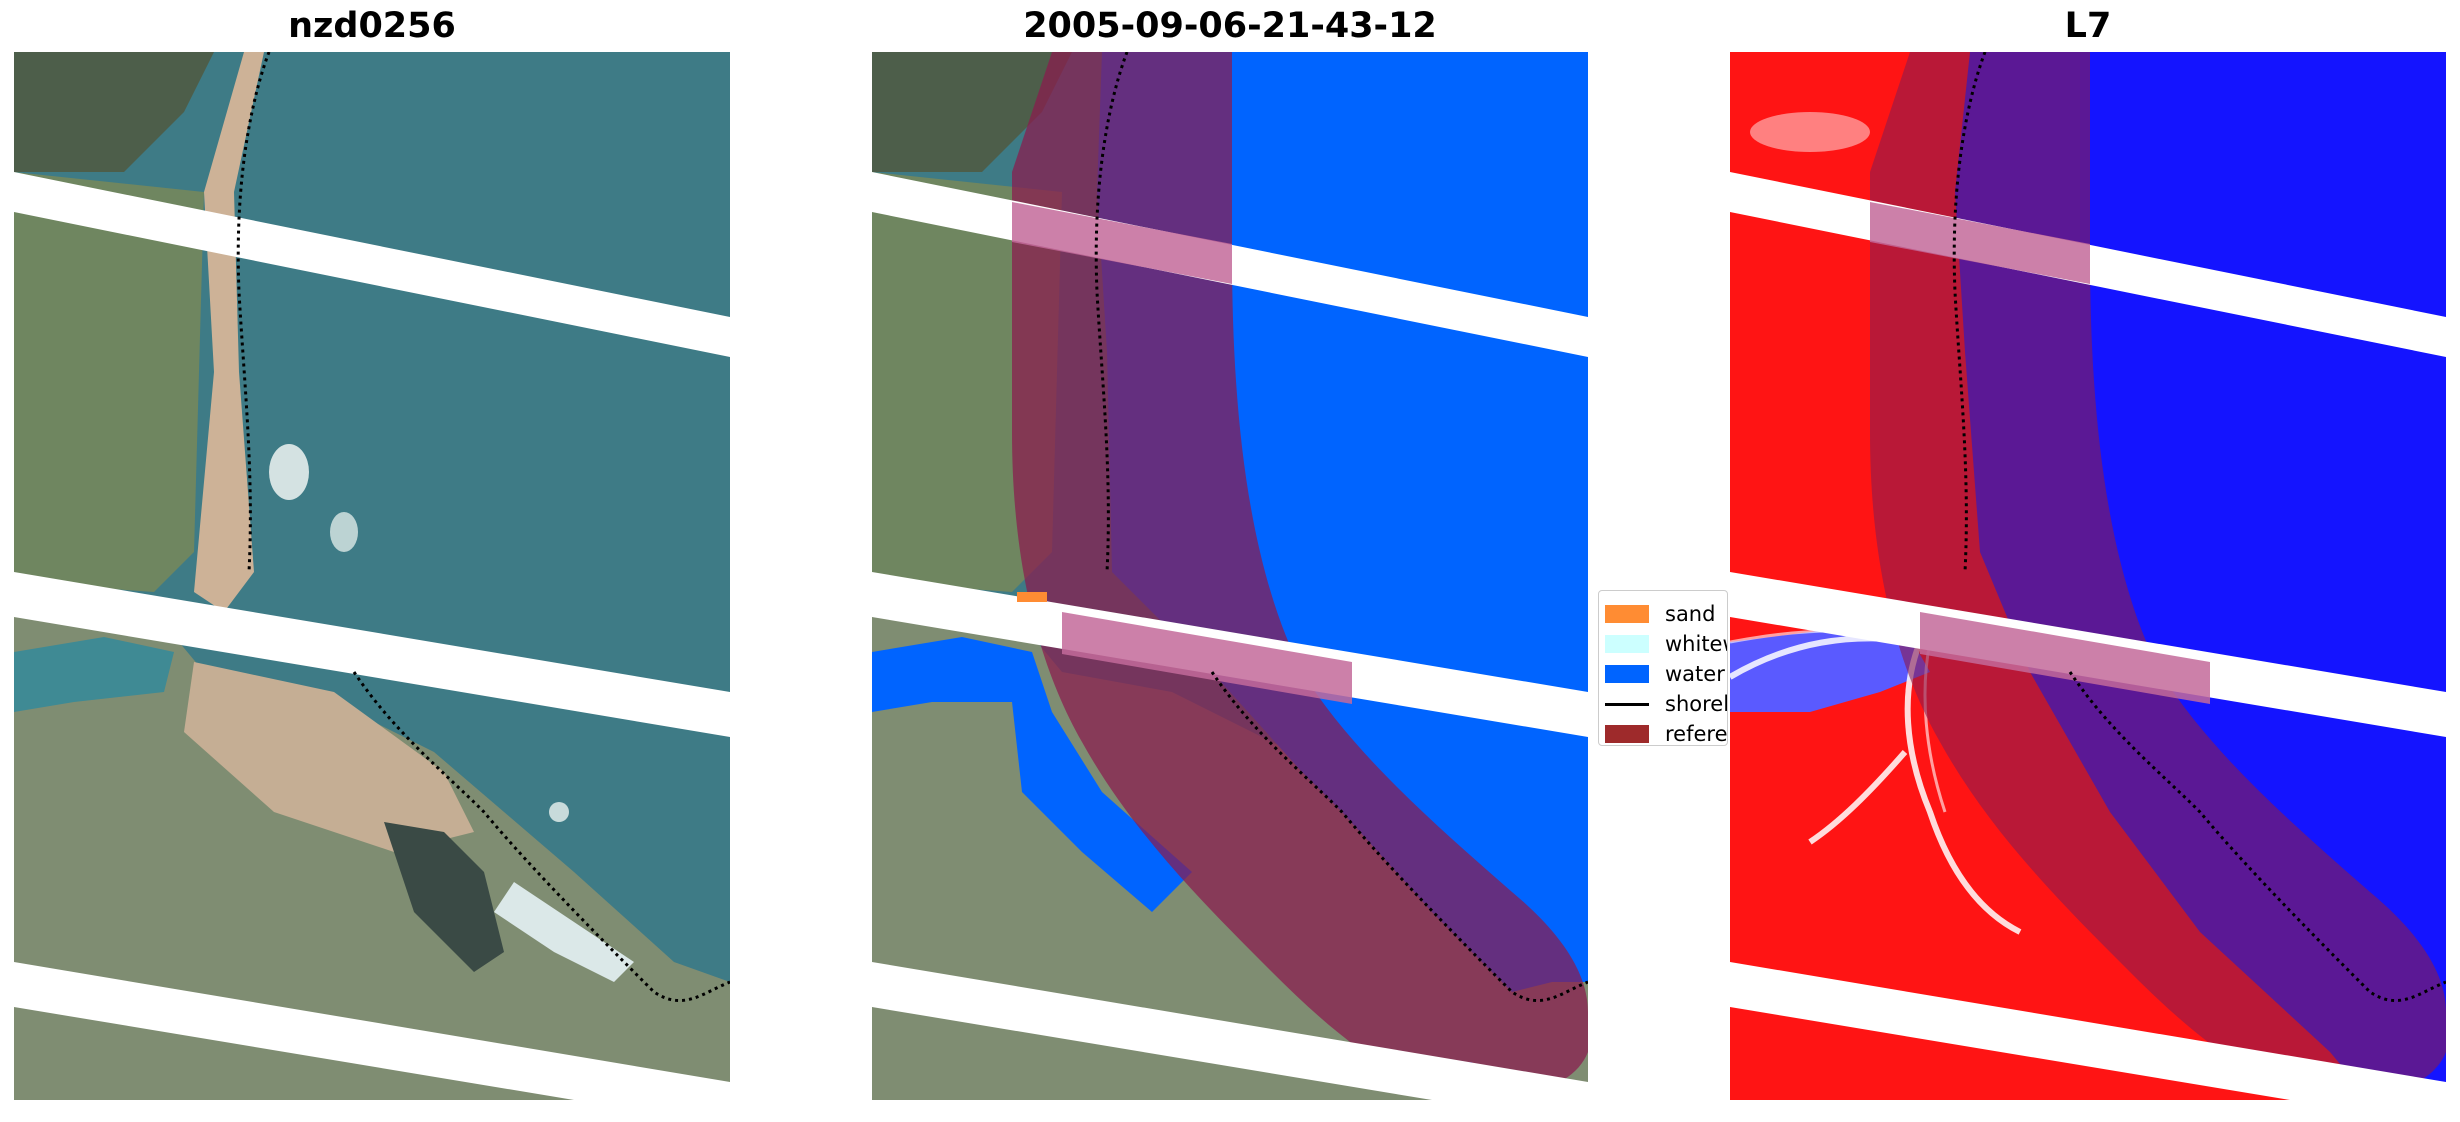  I want to click on legend-label-water: water, so click(1695, 674).